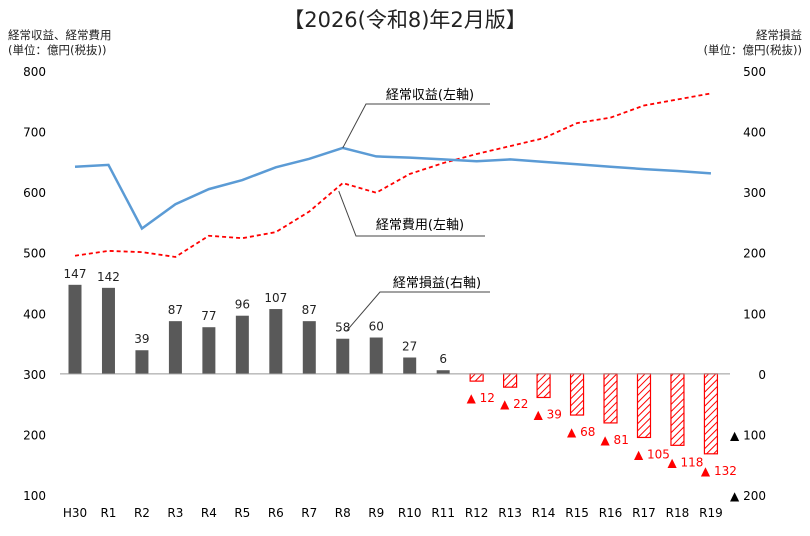 Image resolution: width=810 pixels, height=536 pixels. I want to click on left-tick-label: 200, so click(34, 435).